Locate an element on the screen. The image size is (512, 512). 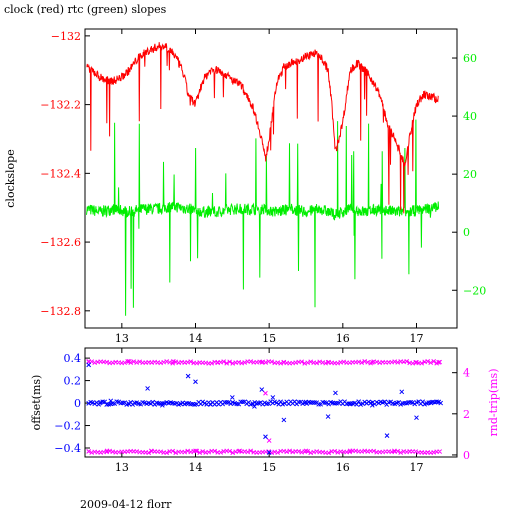
chart-title: clock (red) rtc (green) slopes is located at coordinates (85, 9).